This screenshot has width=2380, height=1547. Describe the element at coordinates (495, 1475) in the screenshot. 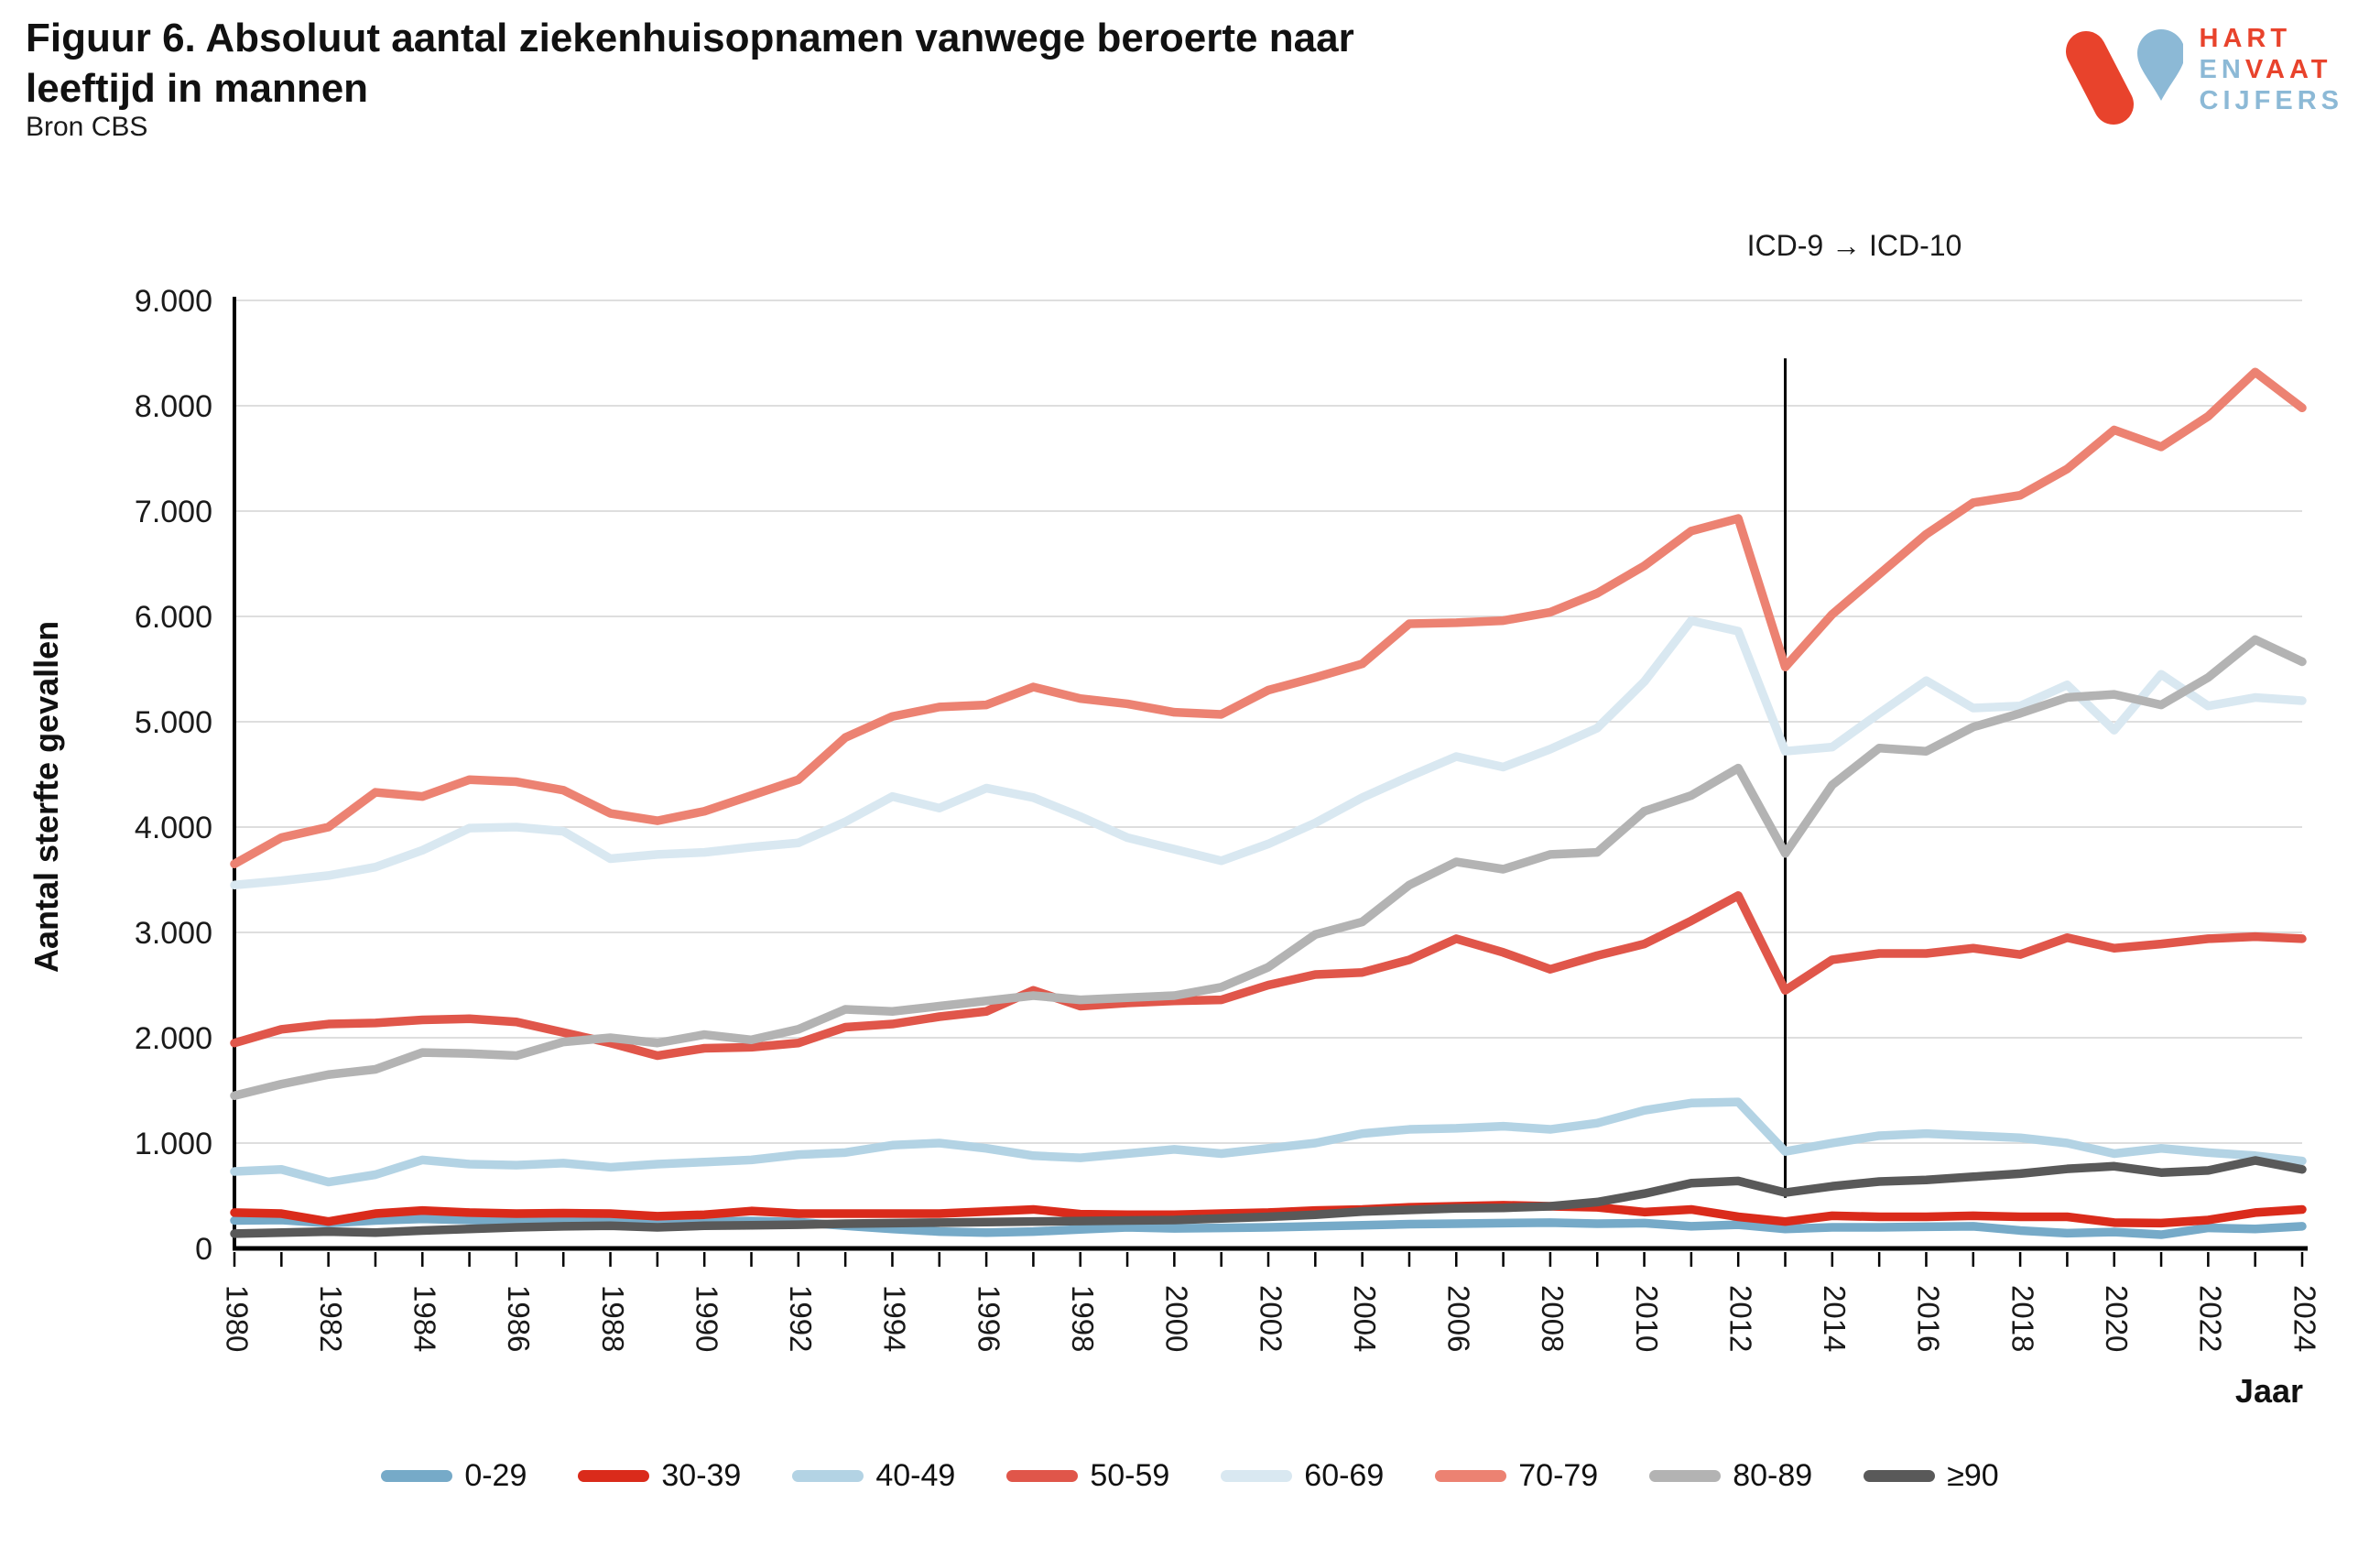

I see `legend-label: 0-29` at that location.